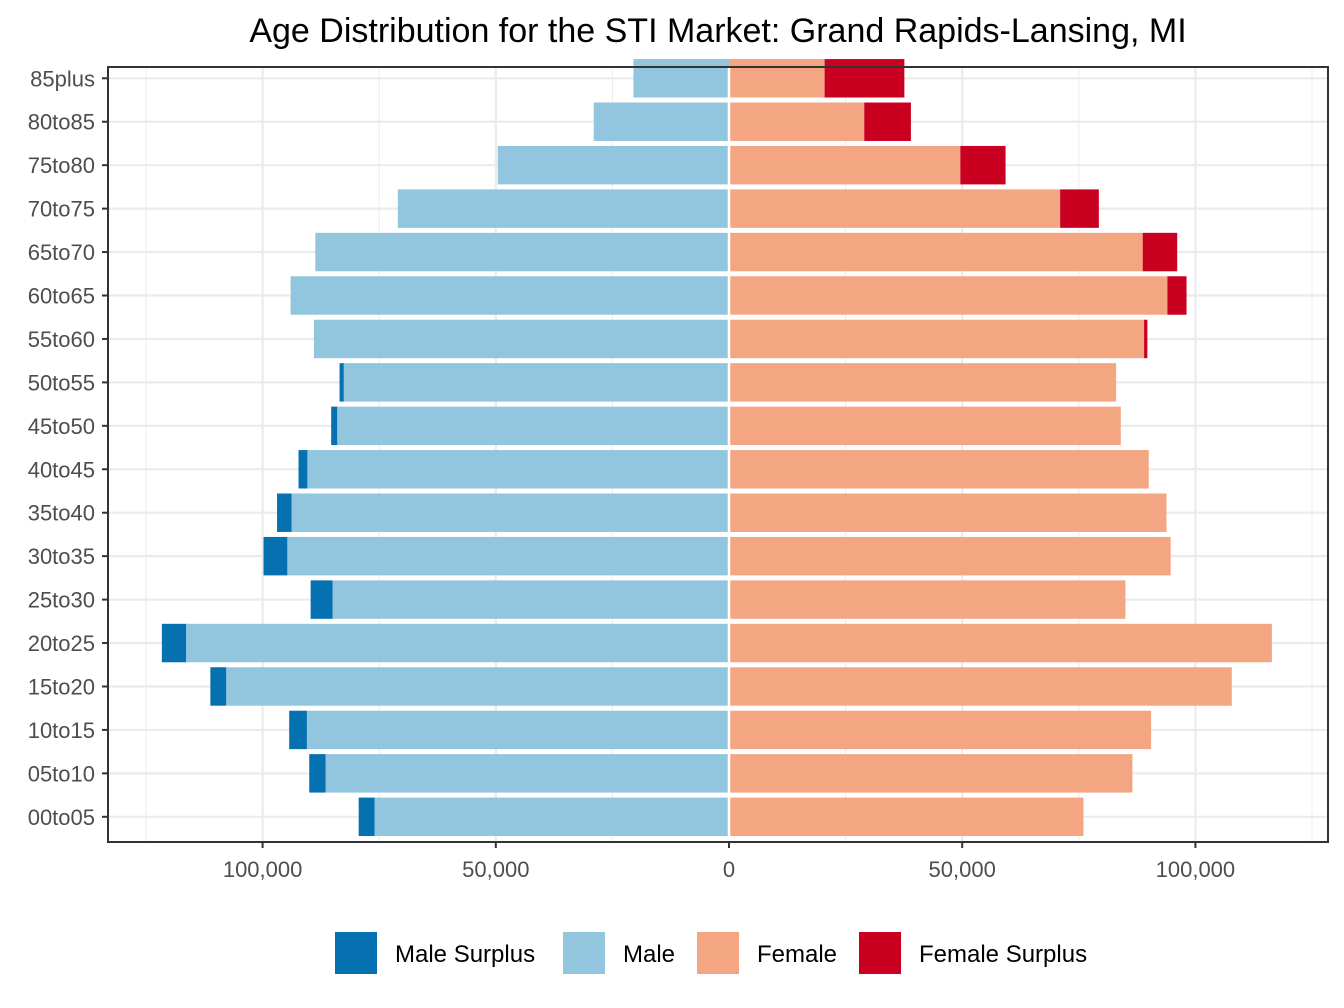  Describe the element at coordinates (61, 556) in the screenshot. I see `y-tick-label: 30to35` at that location.